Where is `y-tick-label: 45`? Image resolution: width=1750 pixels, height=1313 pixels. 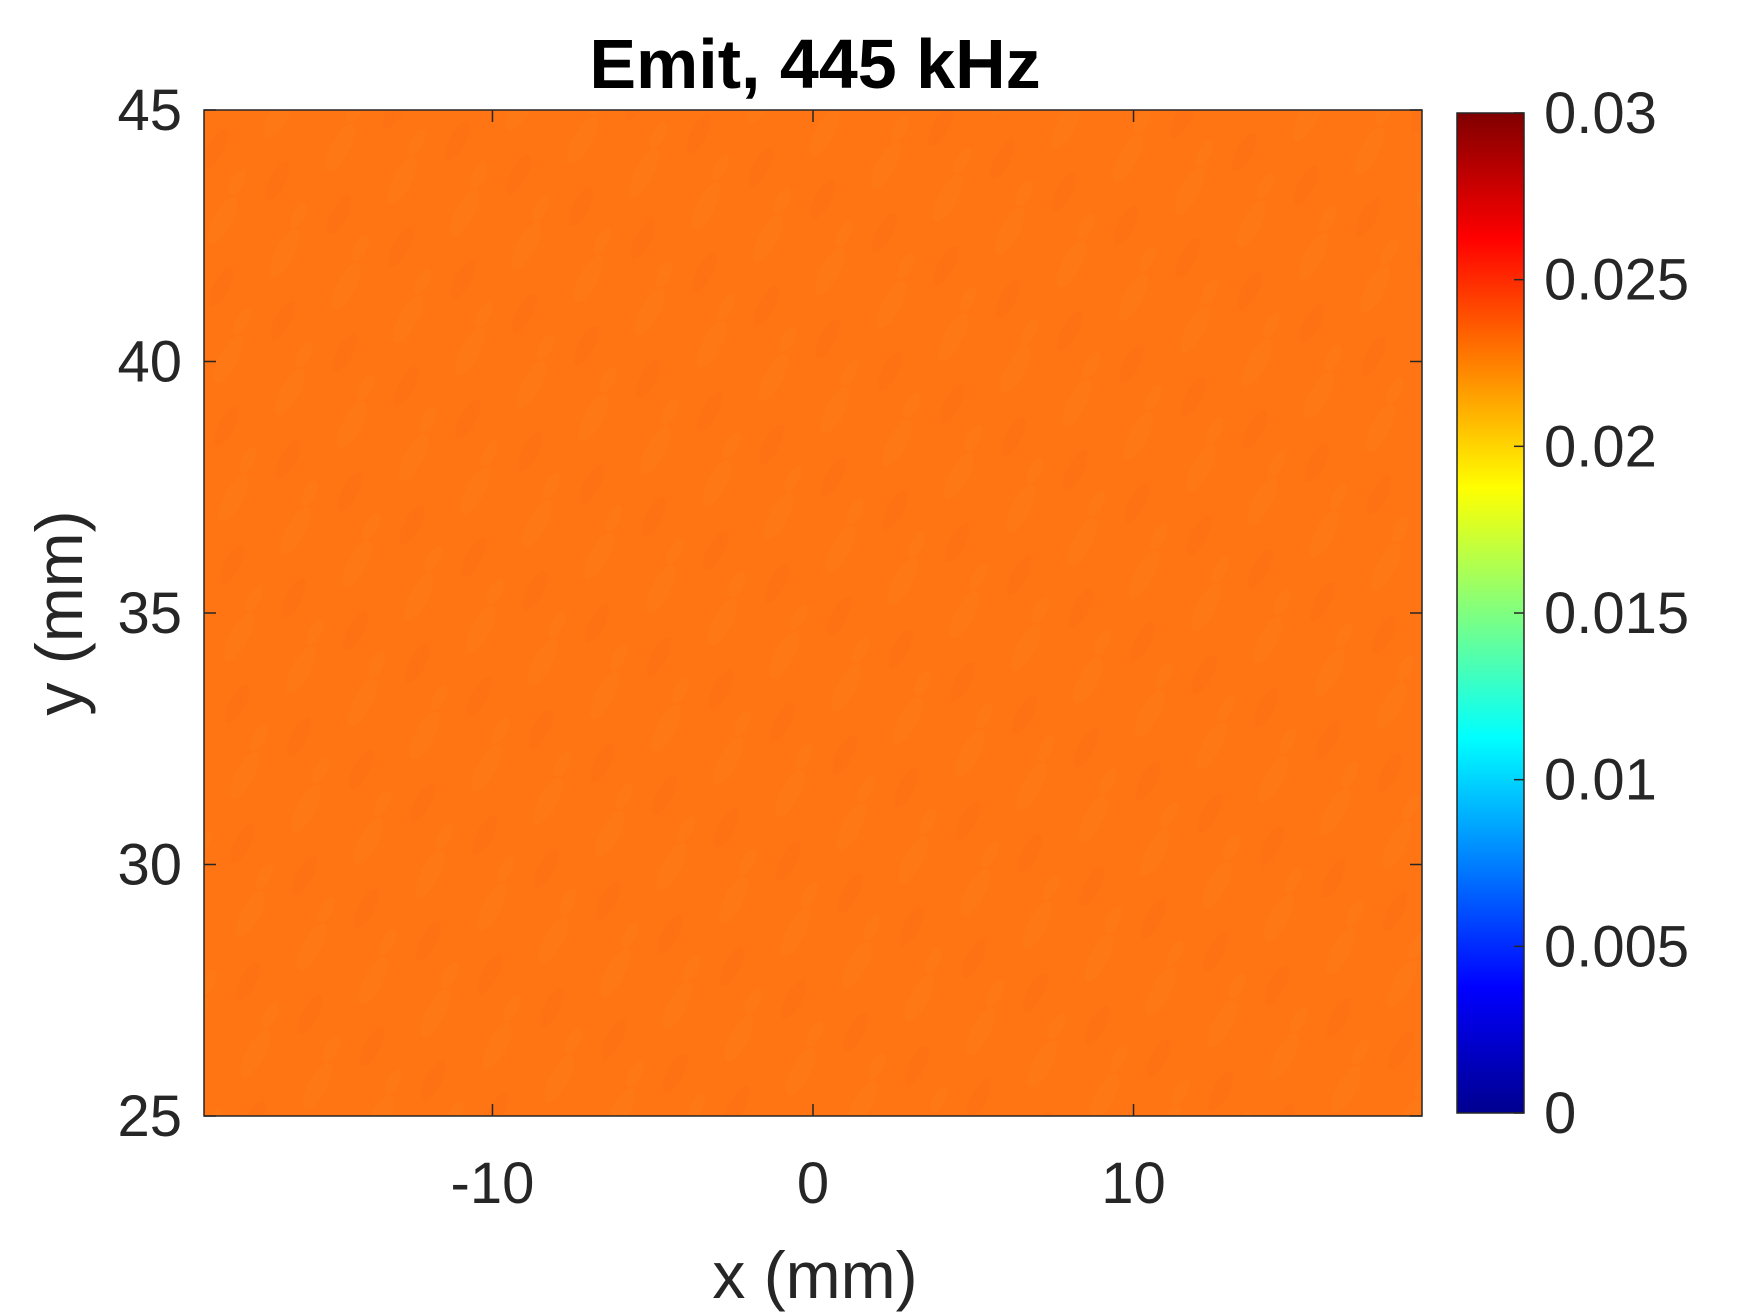 y-tick-label: 45 is located at coordinates (149, 110).